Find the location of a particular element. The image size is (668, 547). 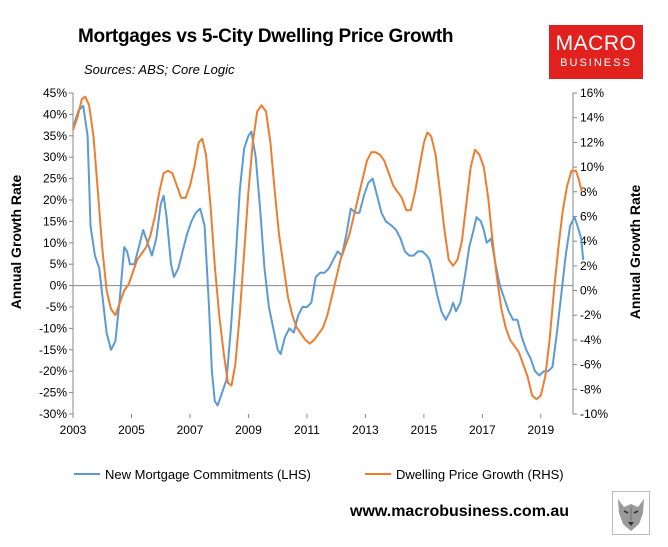

y-left-tick-label: -30% is located at coordinates (53, 414).